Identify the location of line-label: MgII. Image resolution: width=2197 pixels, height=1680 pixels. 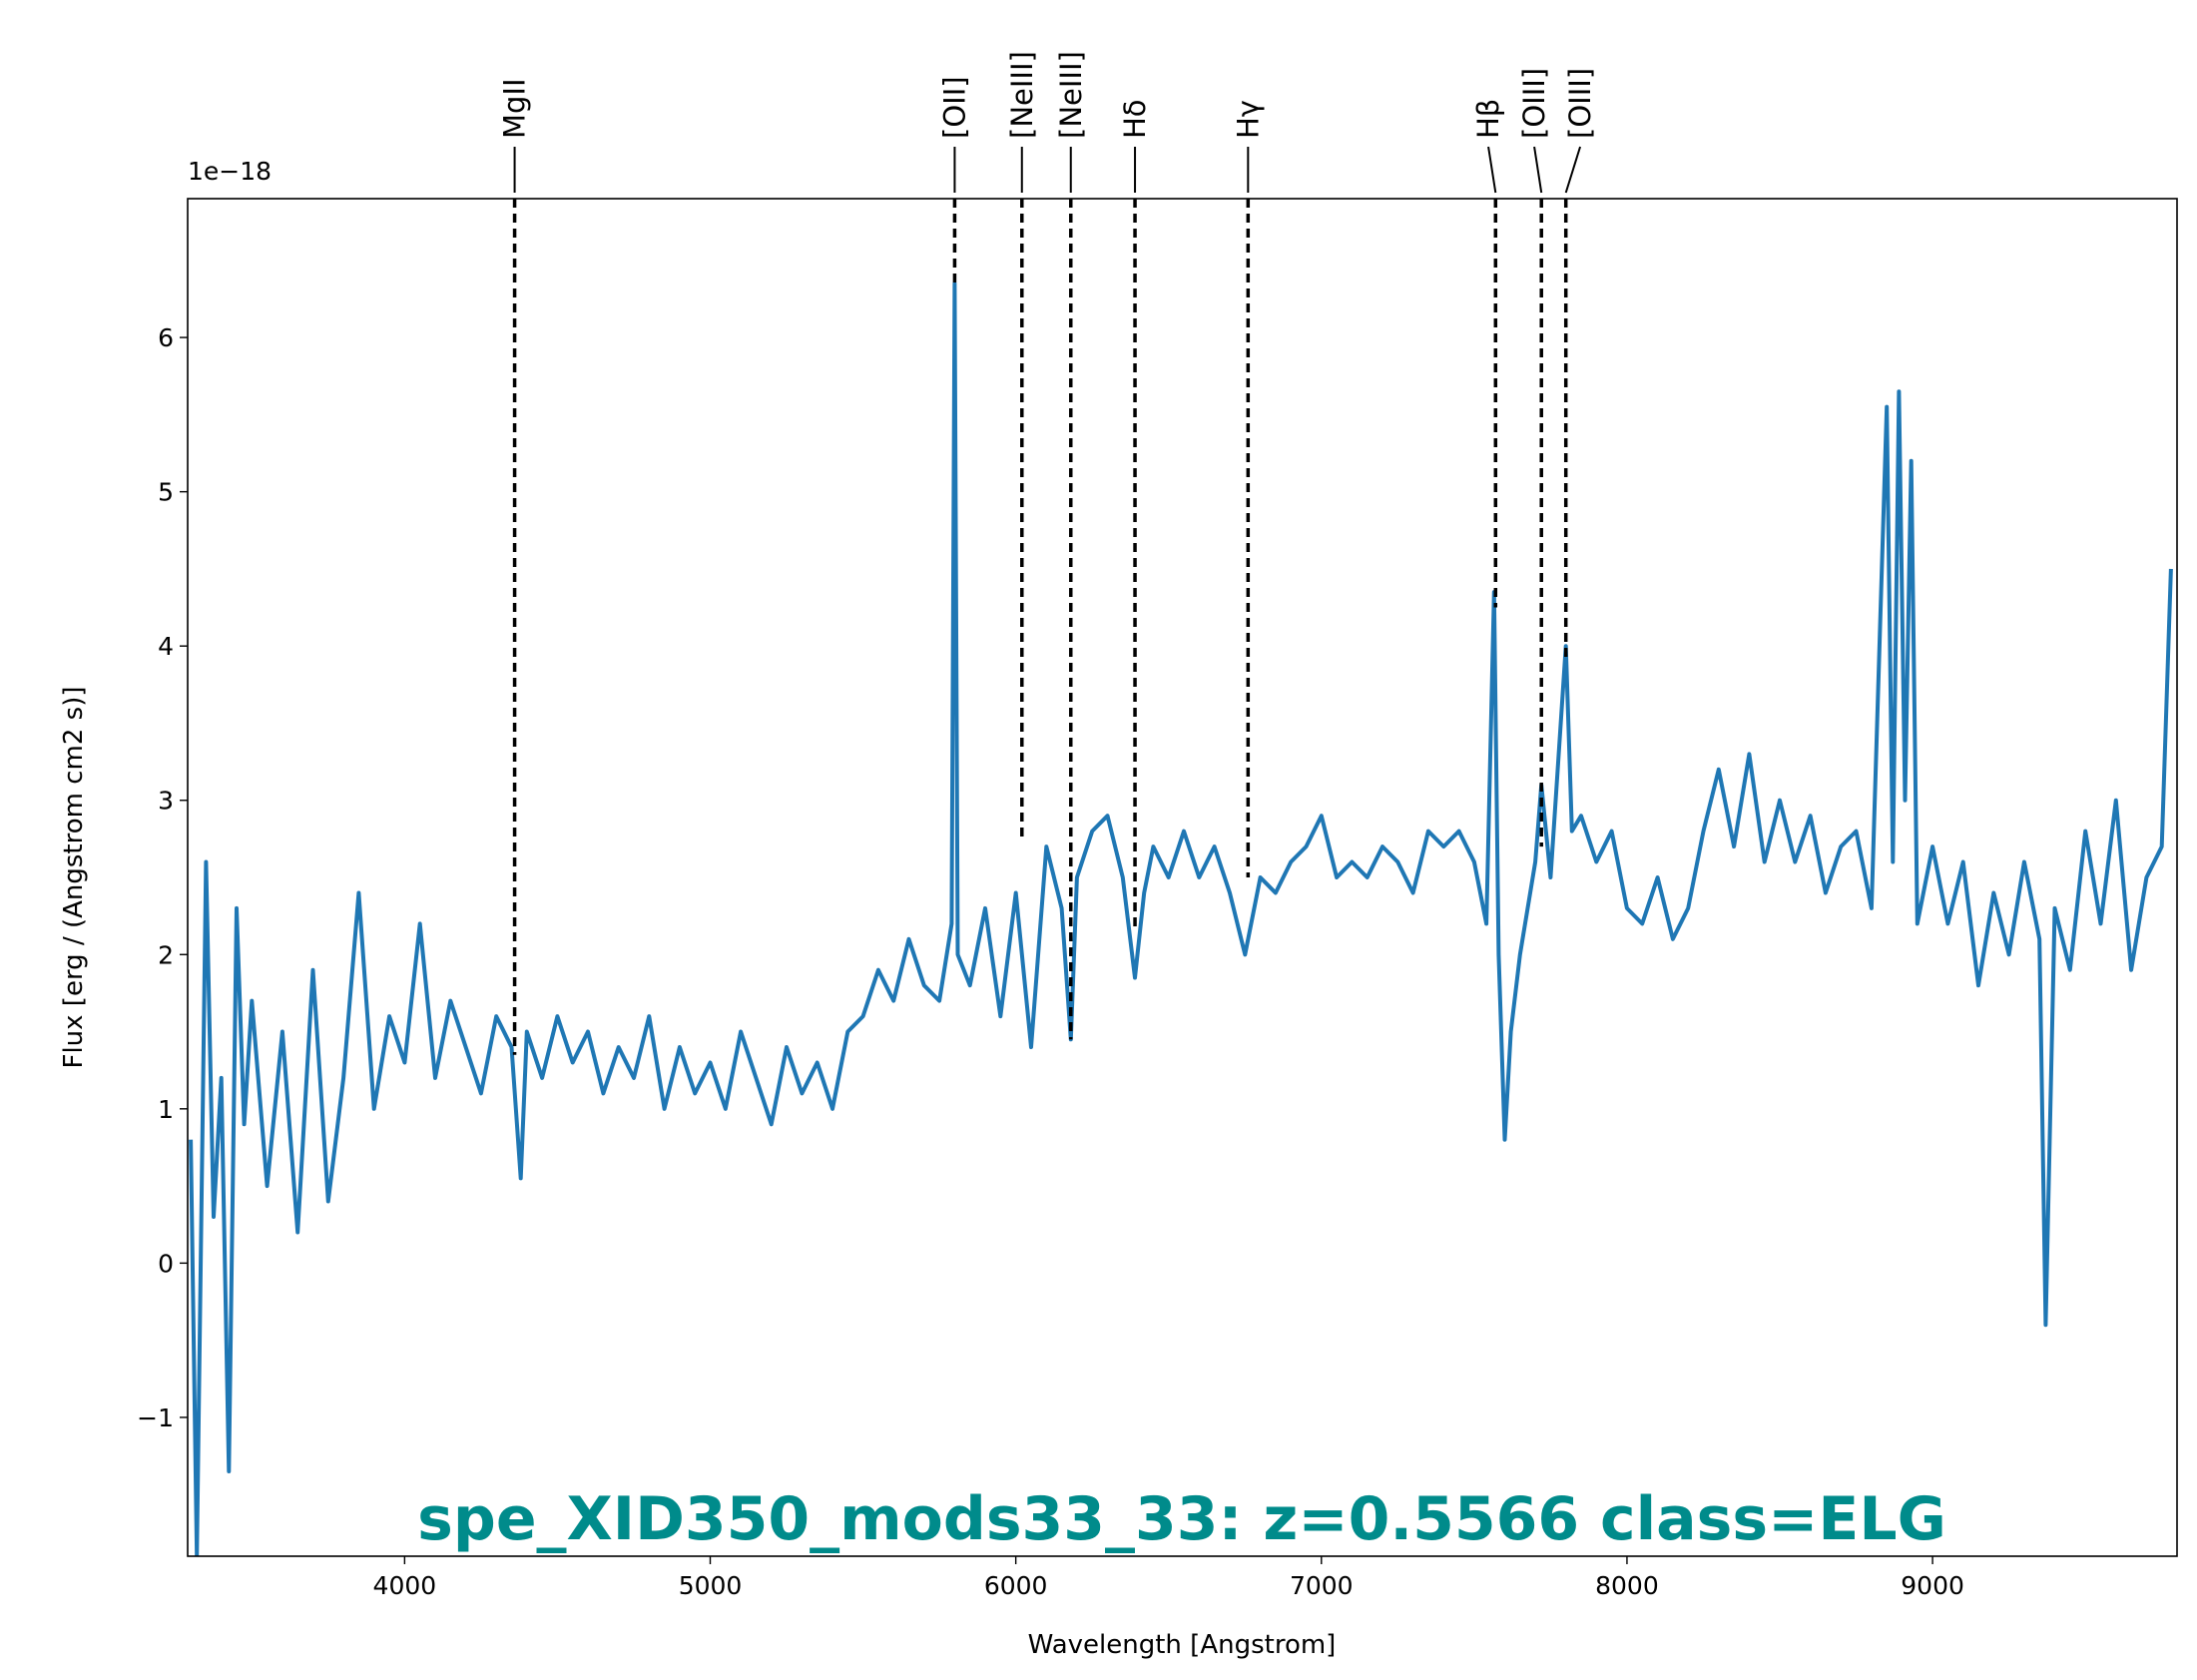
(515, 108).